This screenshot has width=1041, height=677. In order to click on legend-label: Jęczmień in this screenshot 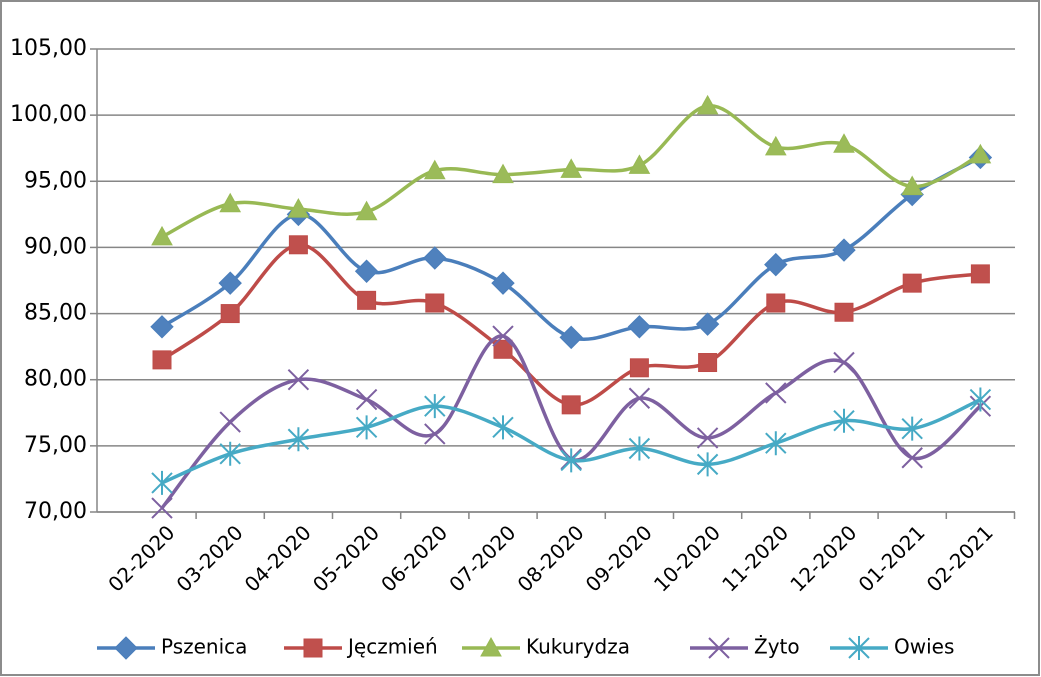, I will do `click(392, 647)`.